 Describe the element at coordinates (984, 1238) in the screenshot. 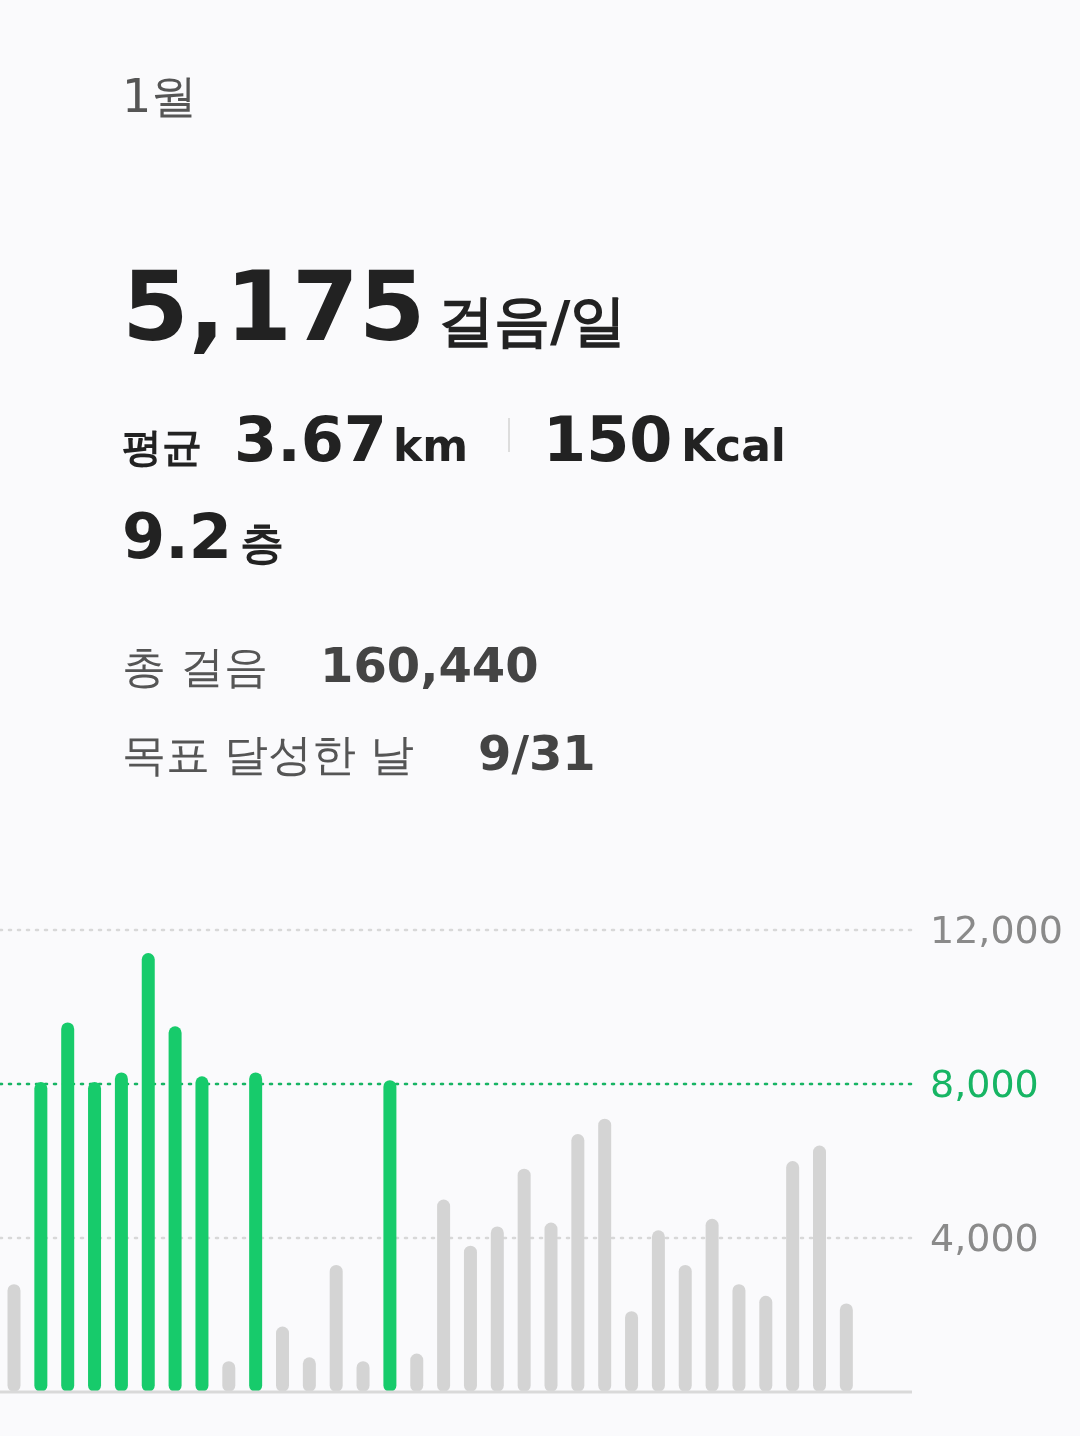

I see `y-tick-label: 4,000` at that location.